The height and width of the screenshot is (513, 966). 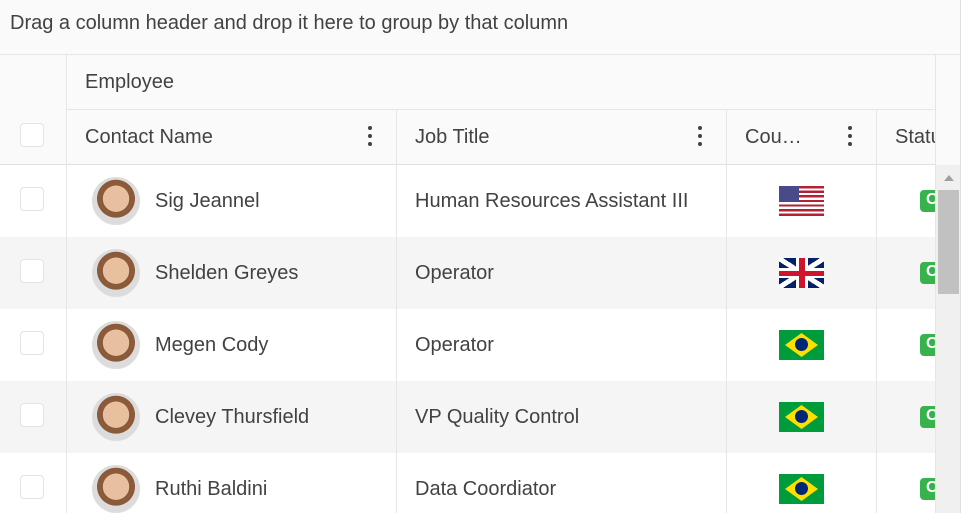 What do you see at coordinates (947, 339) in the screenshot?
I see `vertical-scrollbar` at bounding box center [947, 339].